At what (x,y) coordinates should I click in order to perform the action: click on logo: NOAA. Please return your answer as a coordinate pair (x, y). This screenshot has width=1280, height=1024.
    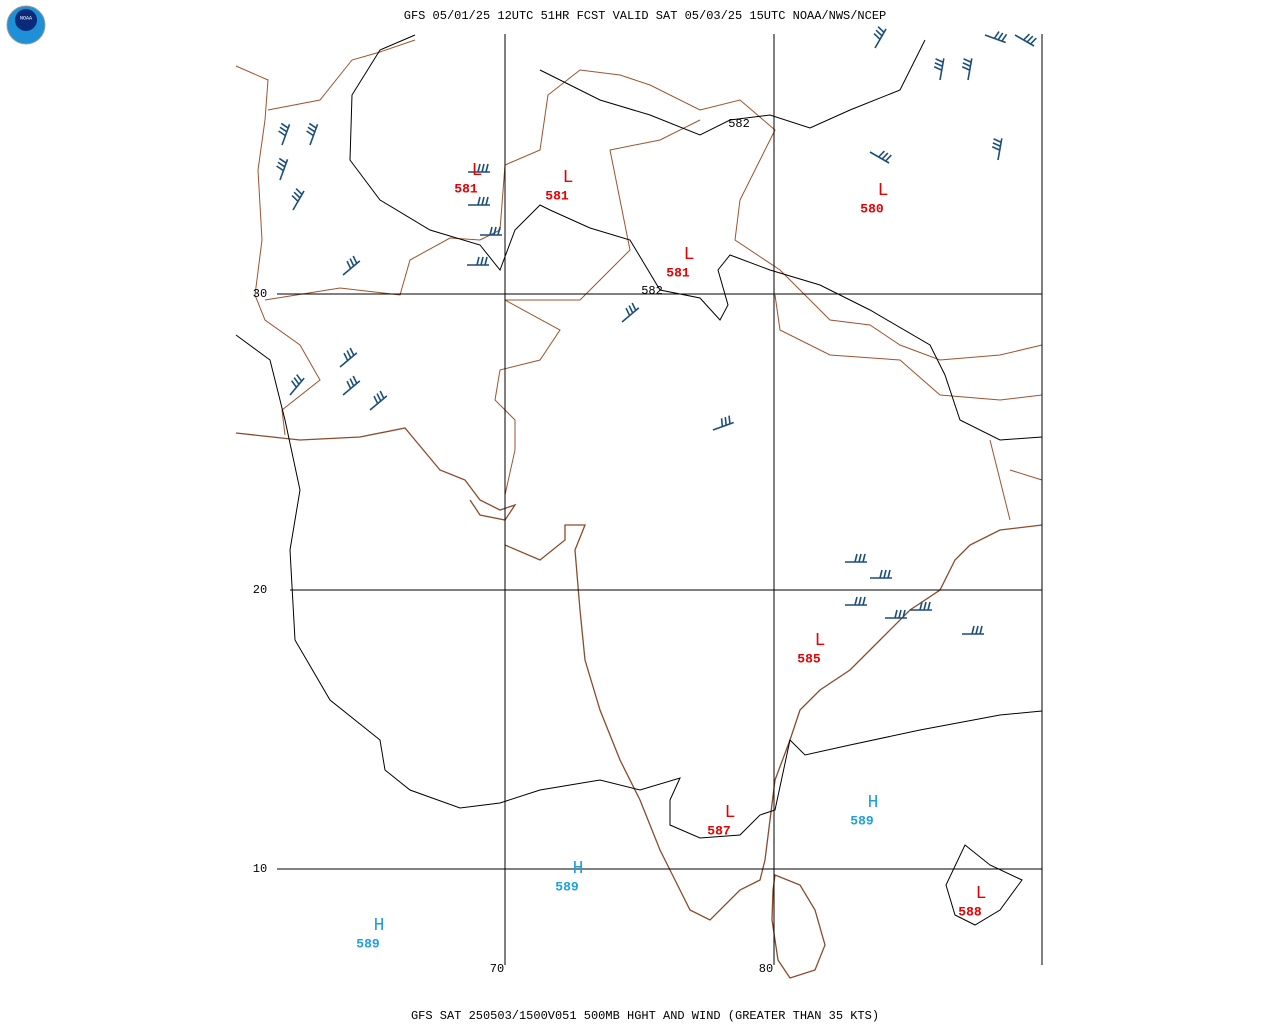
    Looking at the image, I should click on (26, 25).